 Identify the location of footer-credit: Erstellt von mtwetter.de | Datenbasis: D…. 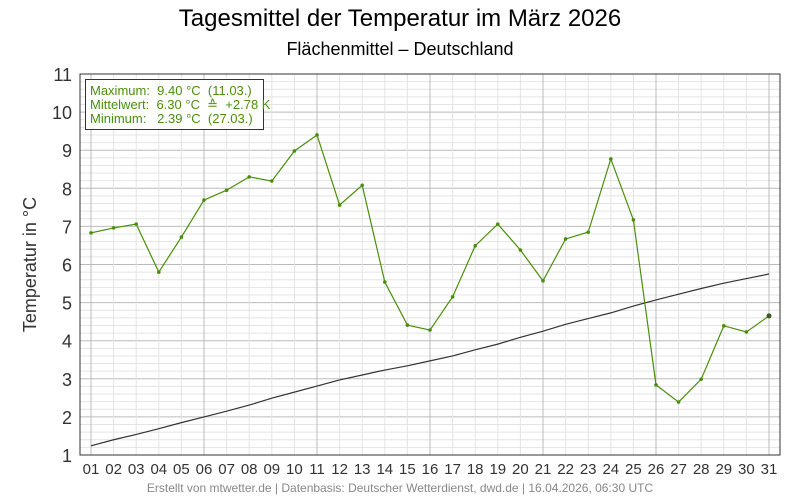
(400, 488).